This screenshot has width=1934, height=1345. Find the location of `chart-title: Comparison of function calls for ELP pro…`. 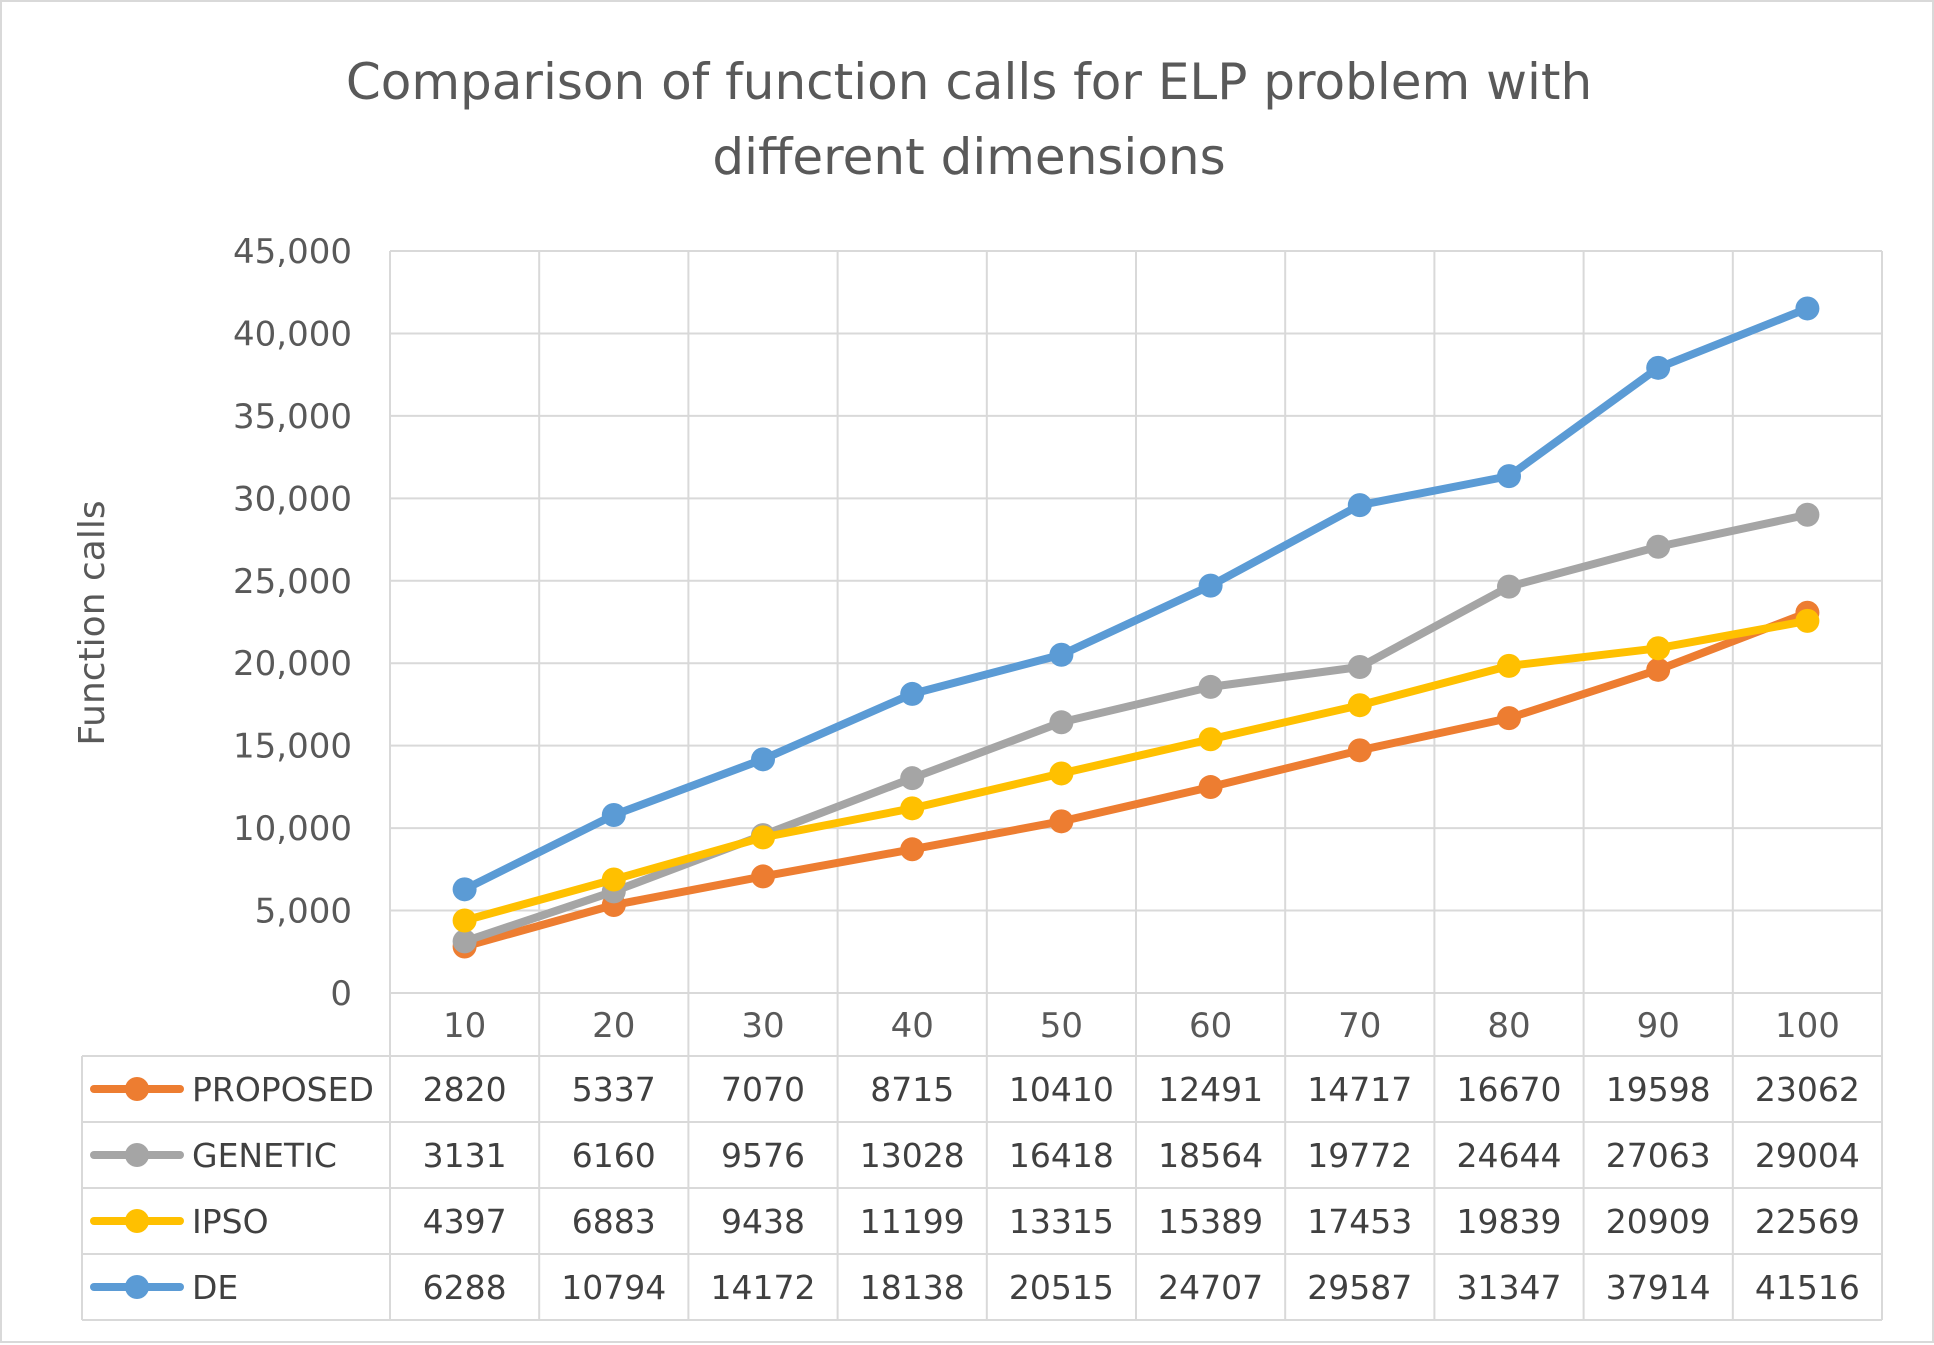

chart-title: Comparison of function calls for ELP pro… is located at coordinates (969, 119).